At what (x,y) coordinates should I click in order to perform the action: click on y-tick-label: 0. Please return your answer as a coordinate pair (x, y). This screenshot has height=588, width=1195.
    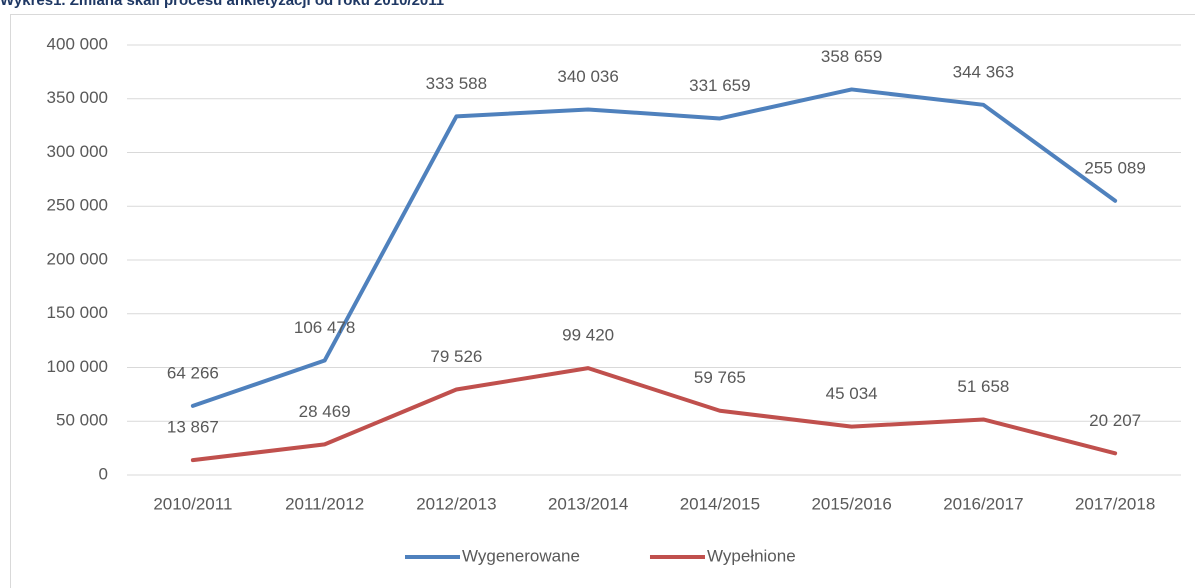
    Looking at the image, I should click on (103, 473).